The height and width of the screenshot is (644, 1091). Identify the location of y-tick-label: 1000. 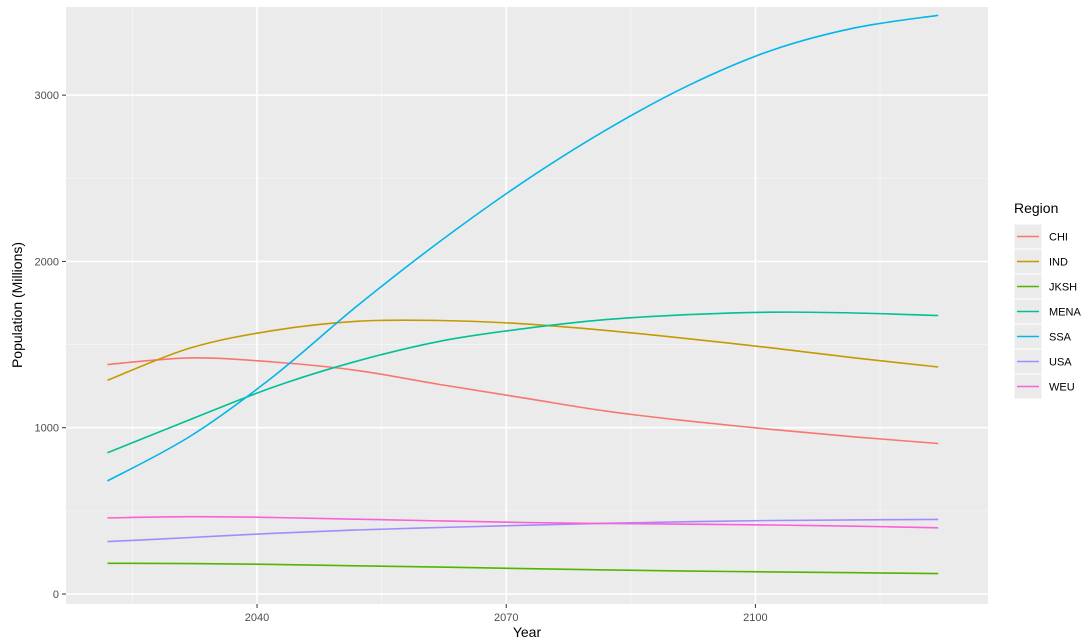
(47, 429).